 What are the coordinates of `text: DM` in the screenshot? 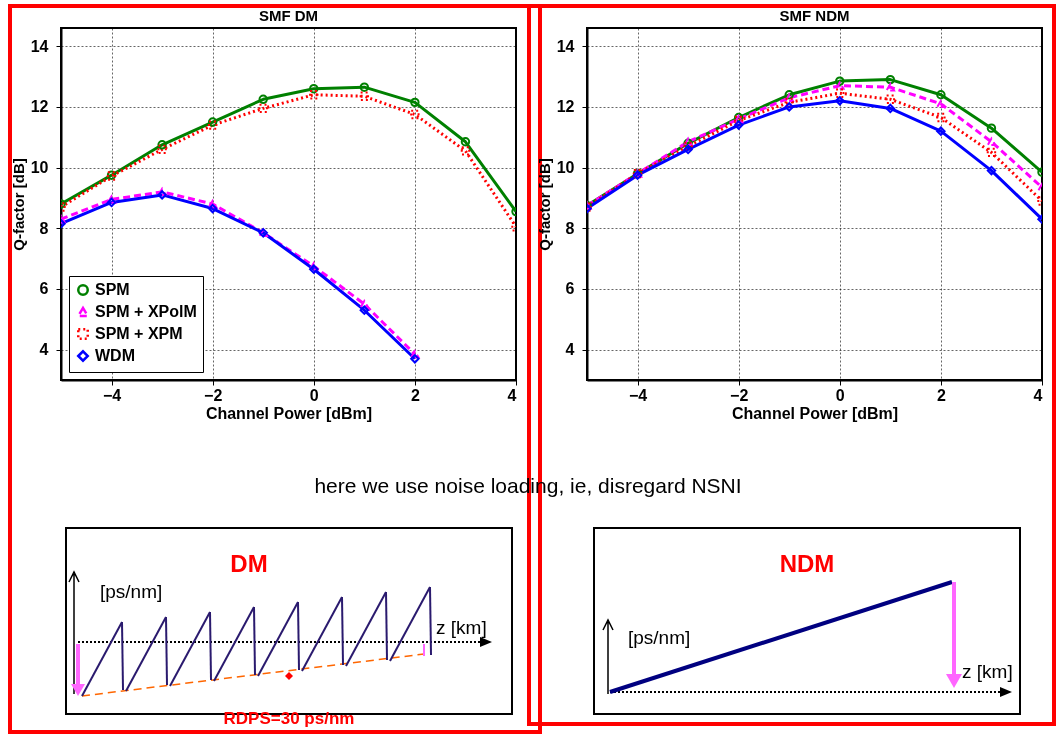 It's located at (249, 563).